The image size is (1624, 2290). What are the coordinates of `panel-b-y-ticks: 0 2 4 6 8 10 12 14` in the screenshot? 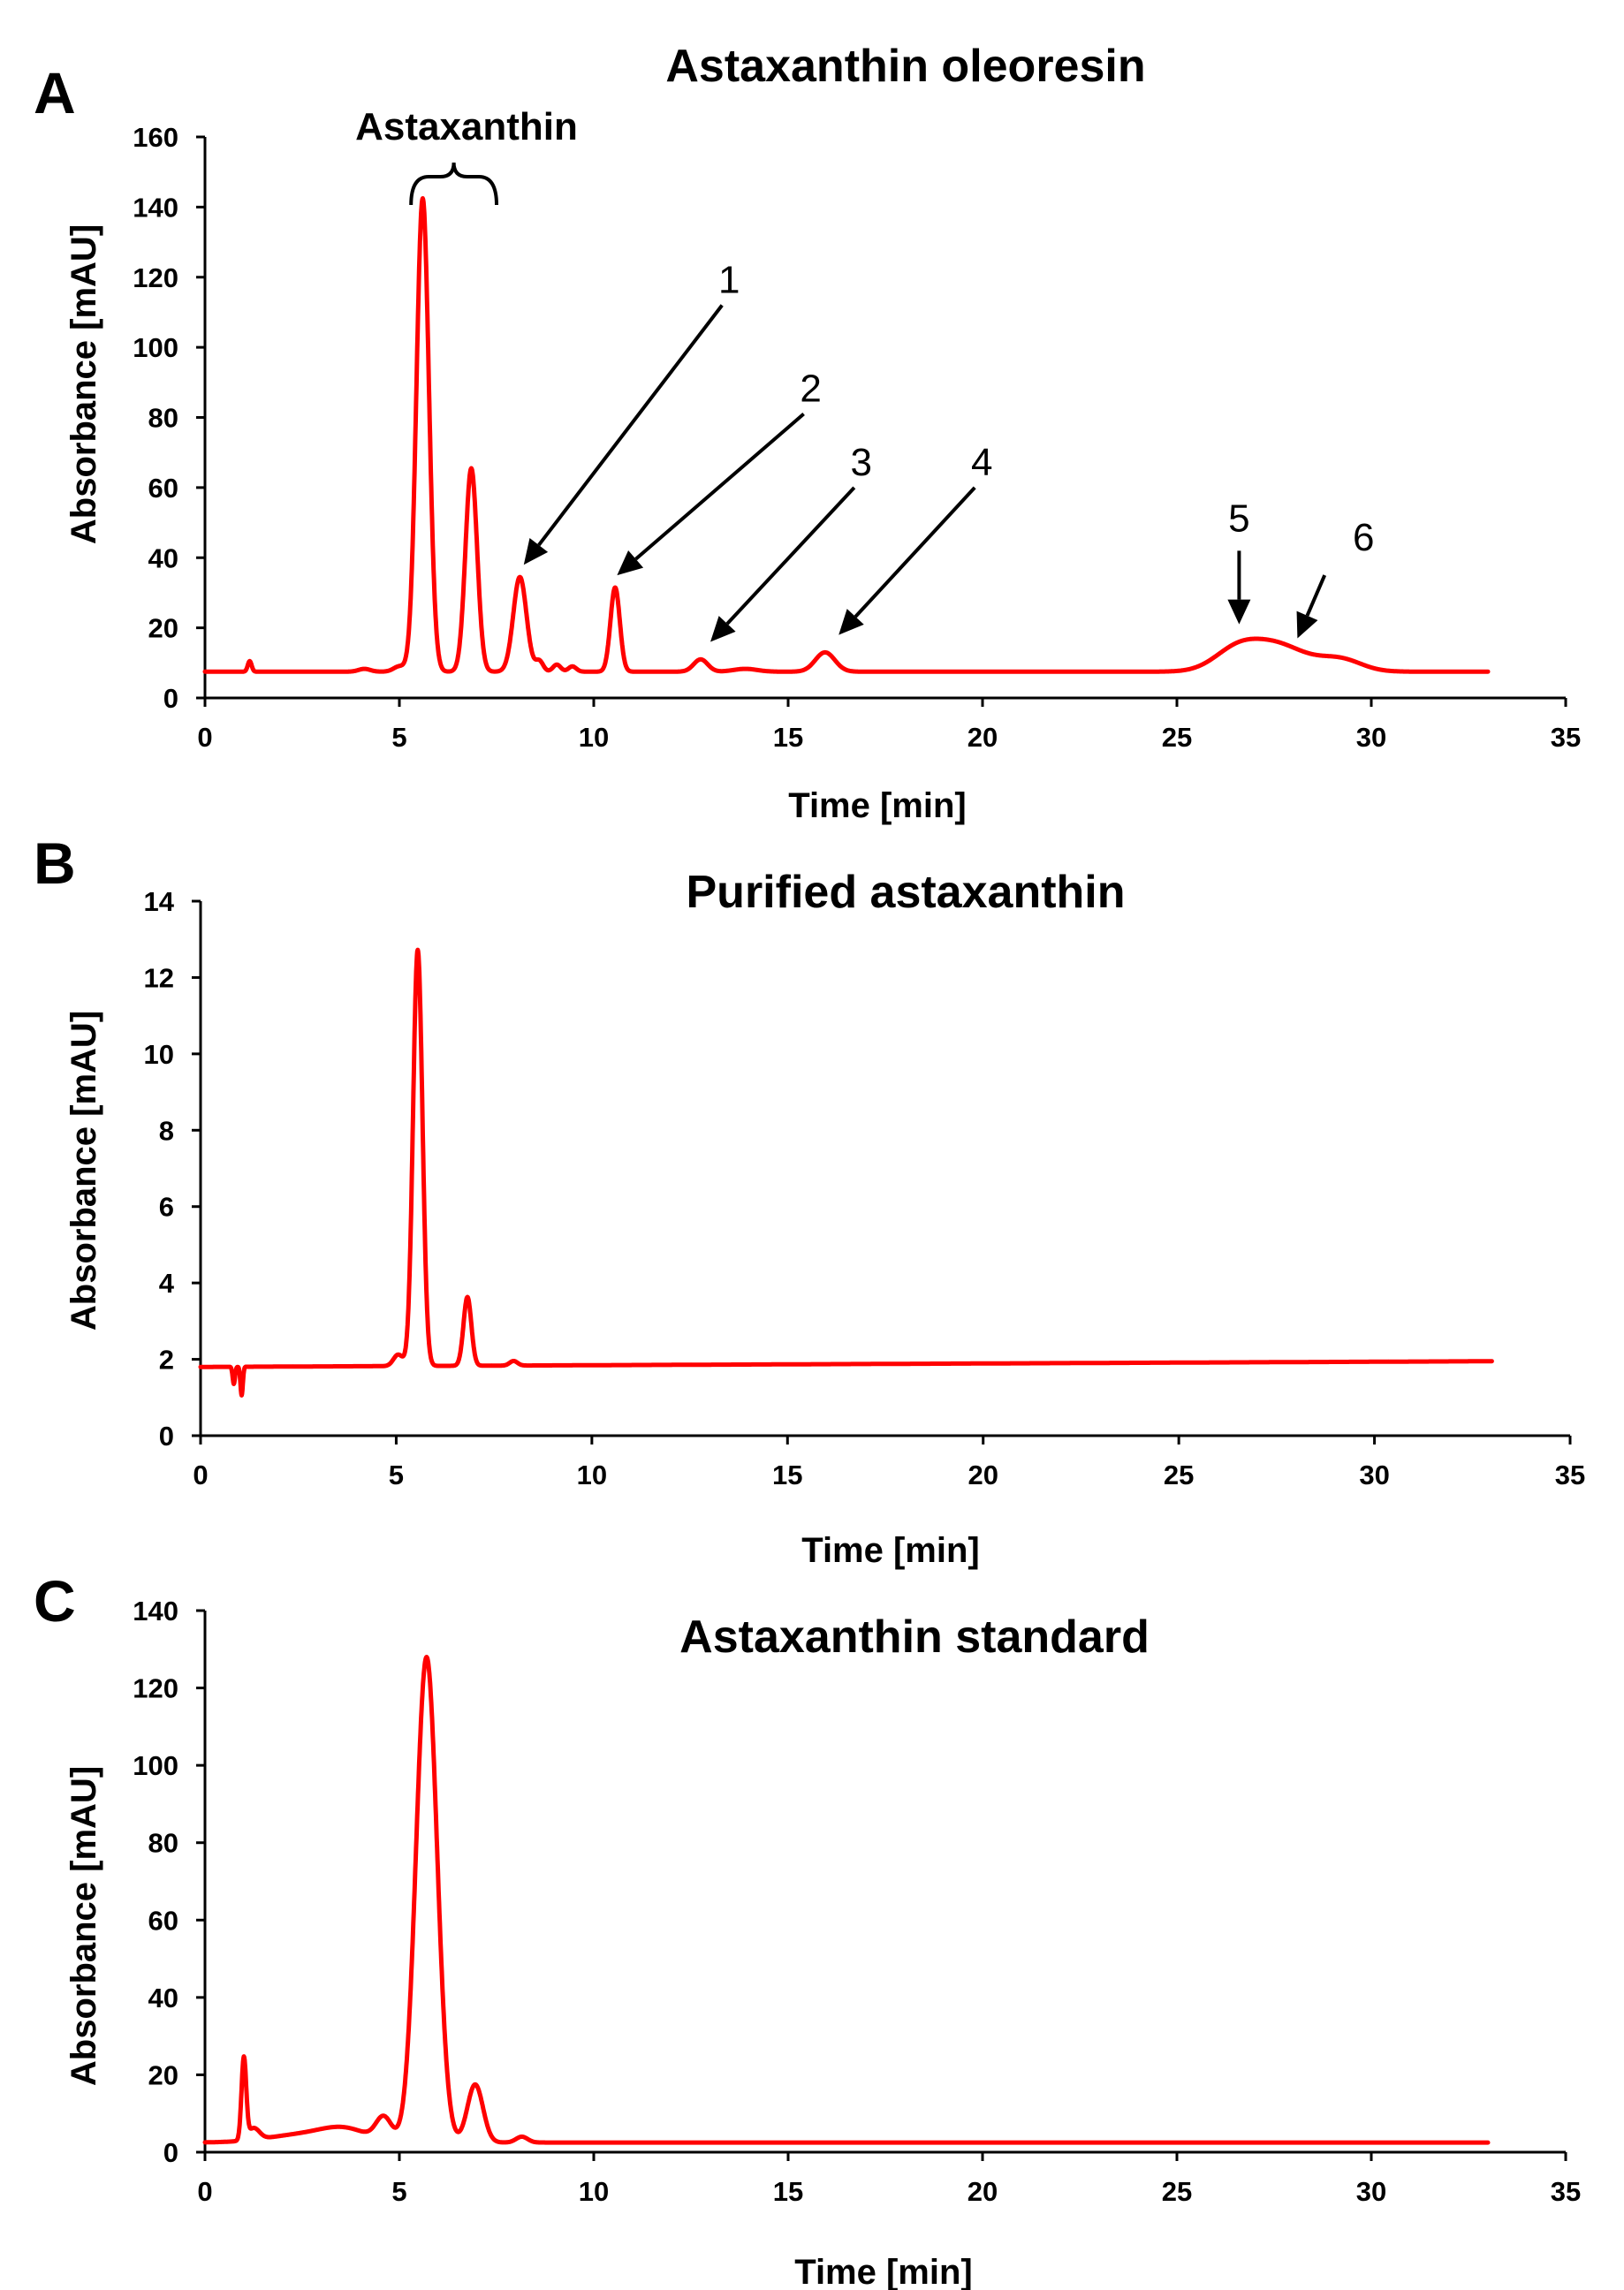 It's located at (172, 1169).